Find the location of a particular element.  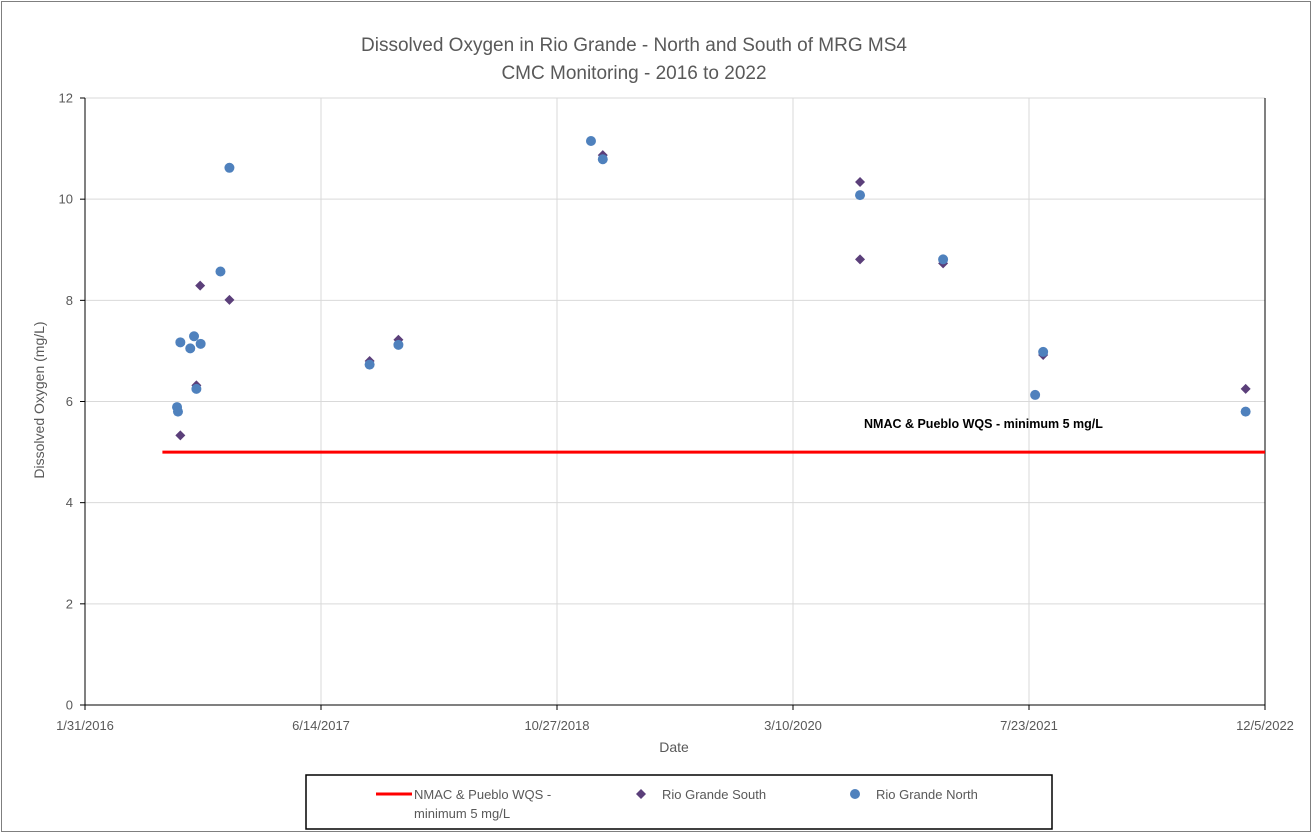

legend-south-label: Rio Grande South is located at coordinates (714, 794).